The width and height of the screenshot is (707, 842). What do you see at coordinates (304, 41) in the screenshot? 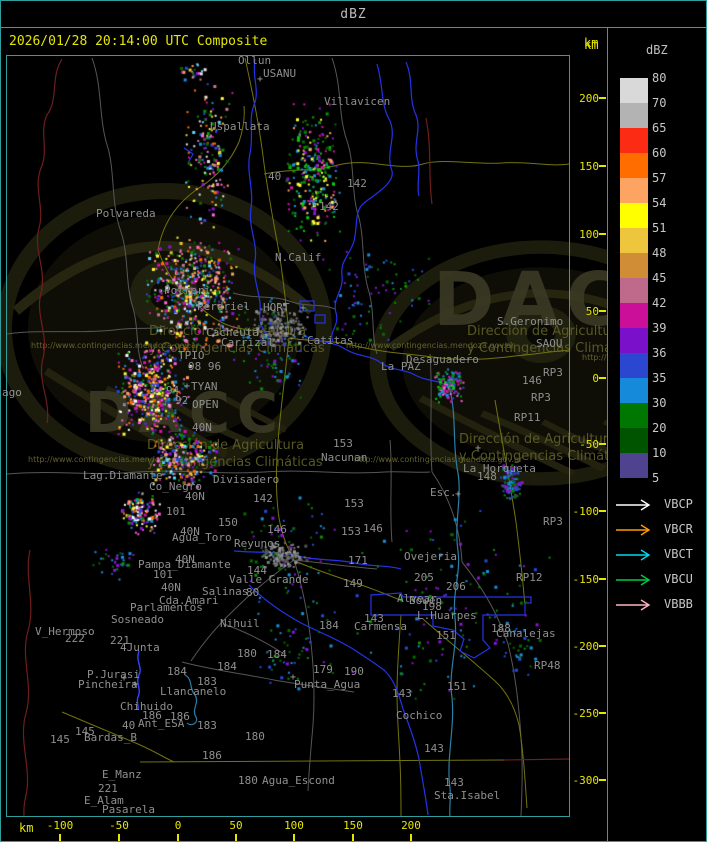
I see `header-row: 2026/01/28 20:14:00 UTC Composite km` at bounding box center [304, 41].